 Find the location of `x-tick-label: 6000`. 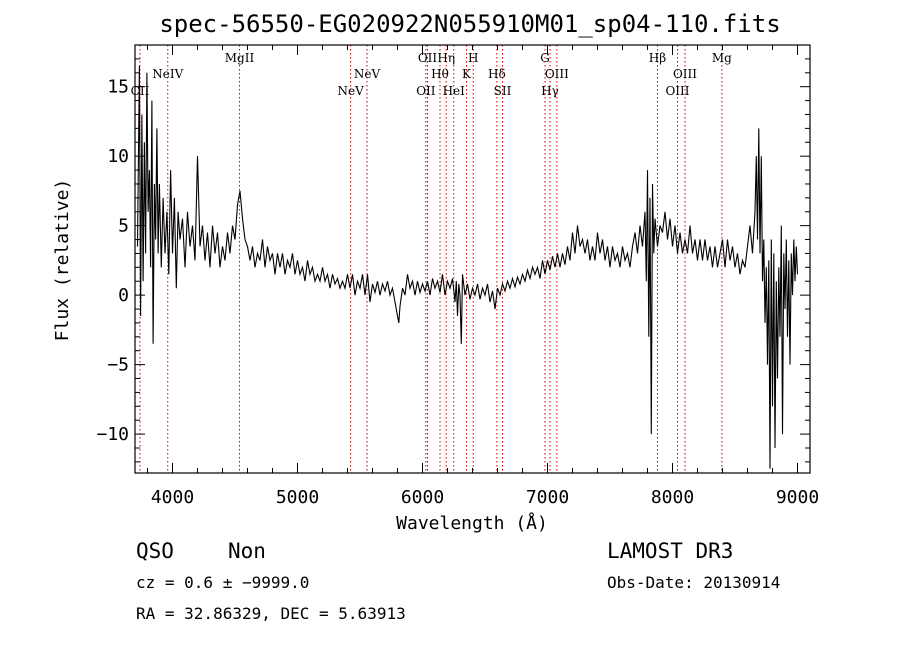

x-tick-label: 6000 is located at coordinates (422, 497).